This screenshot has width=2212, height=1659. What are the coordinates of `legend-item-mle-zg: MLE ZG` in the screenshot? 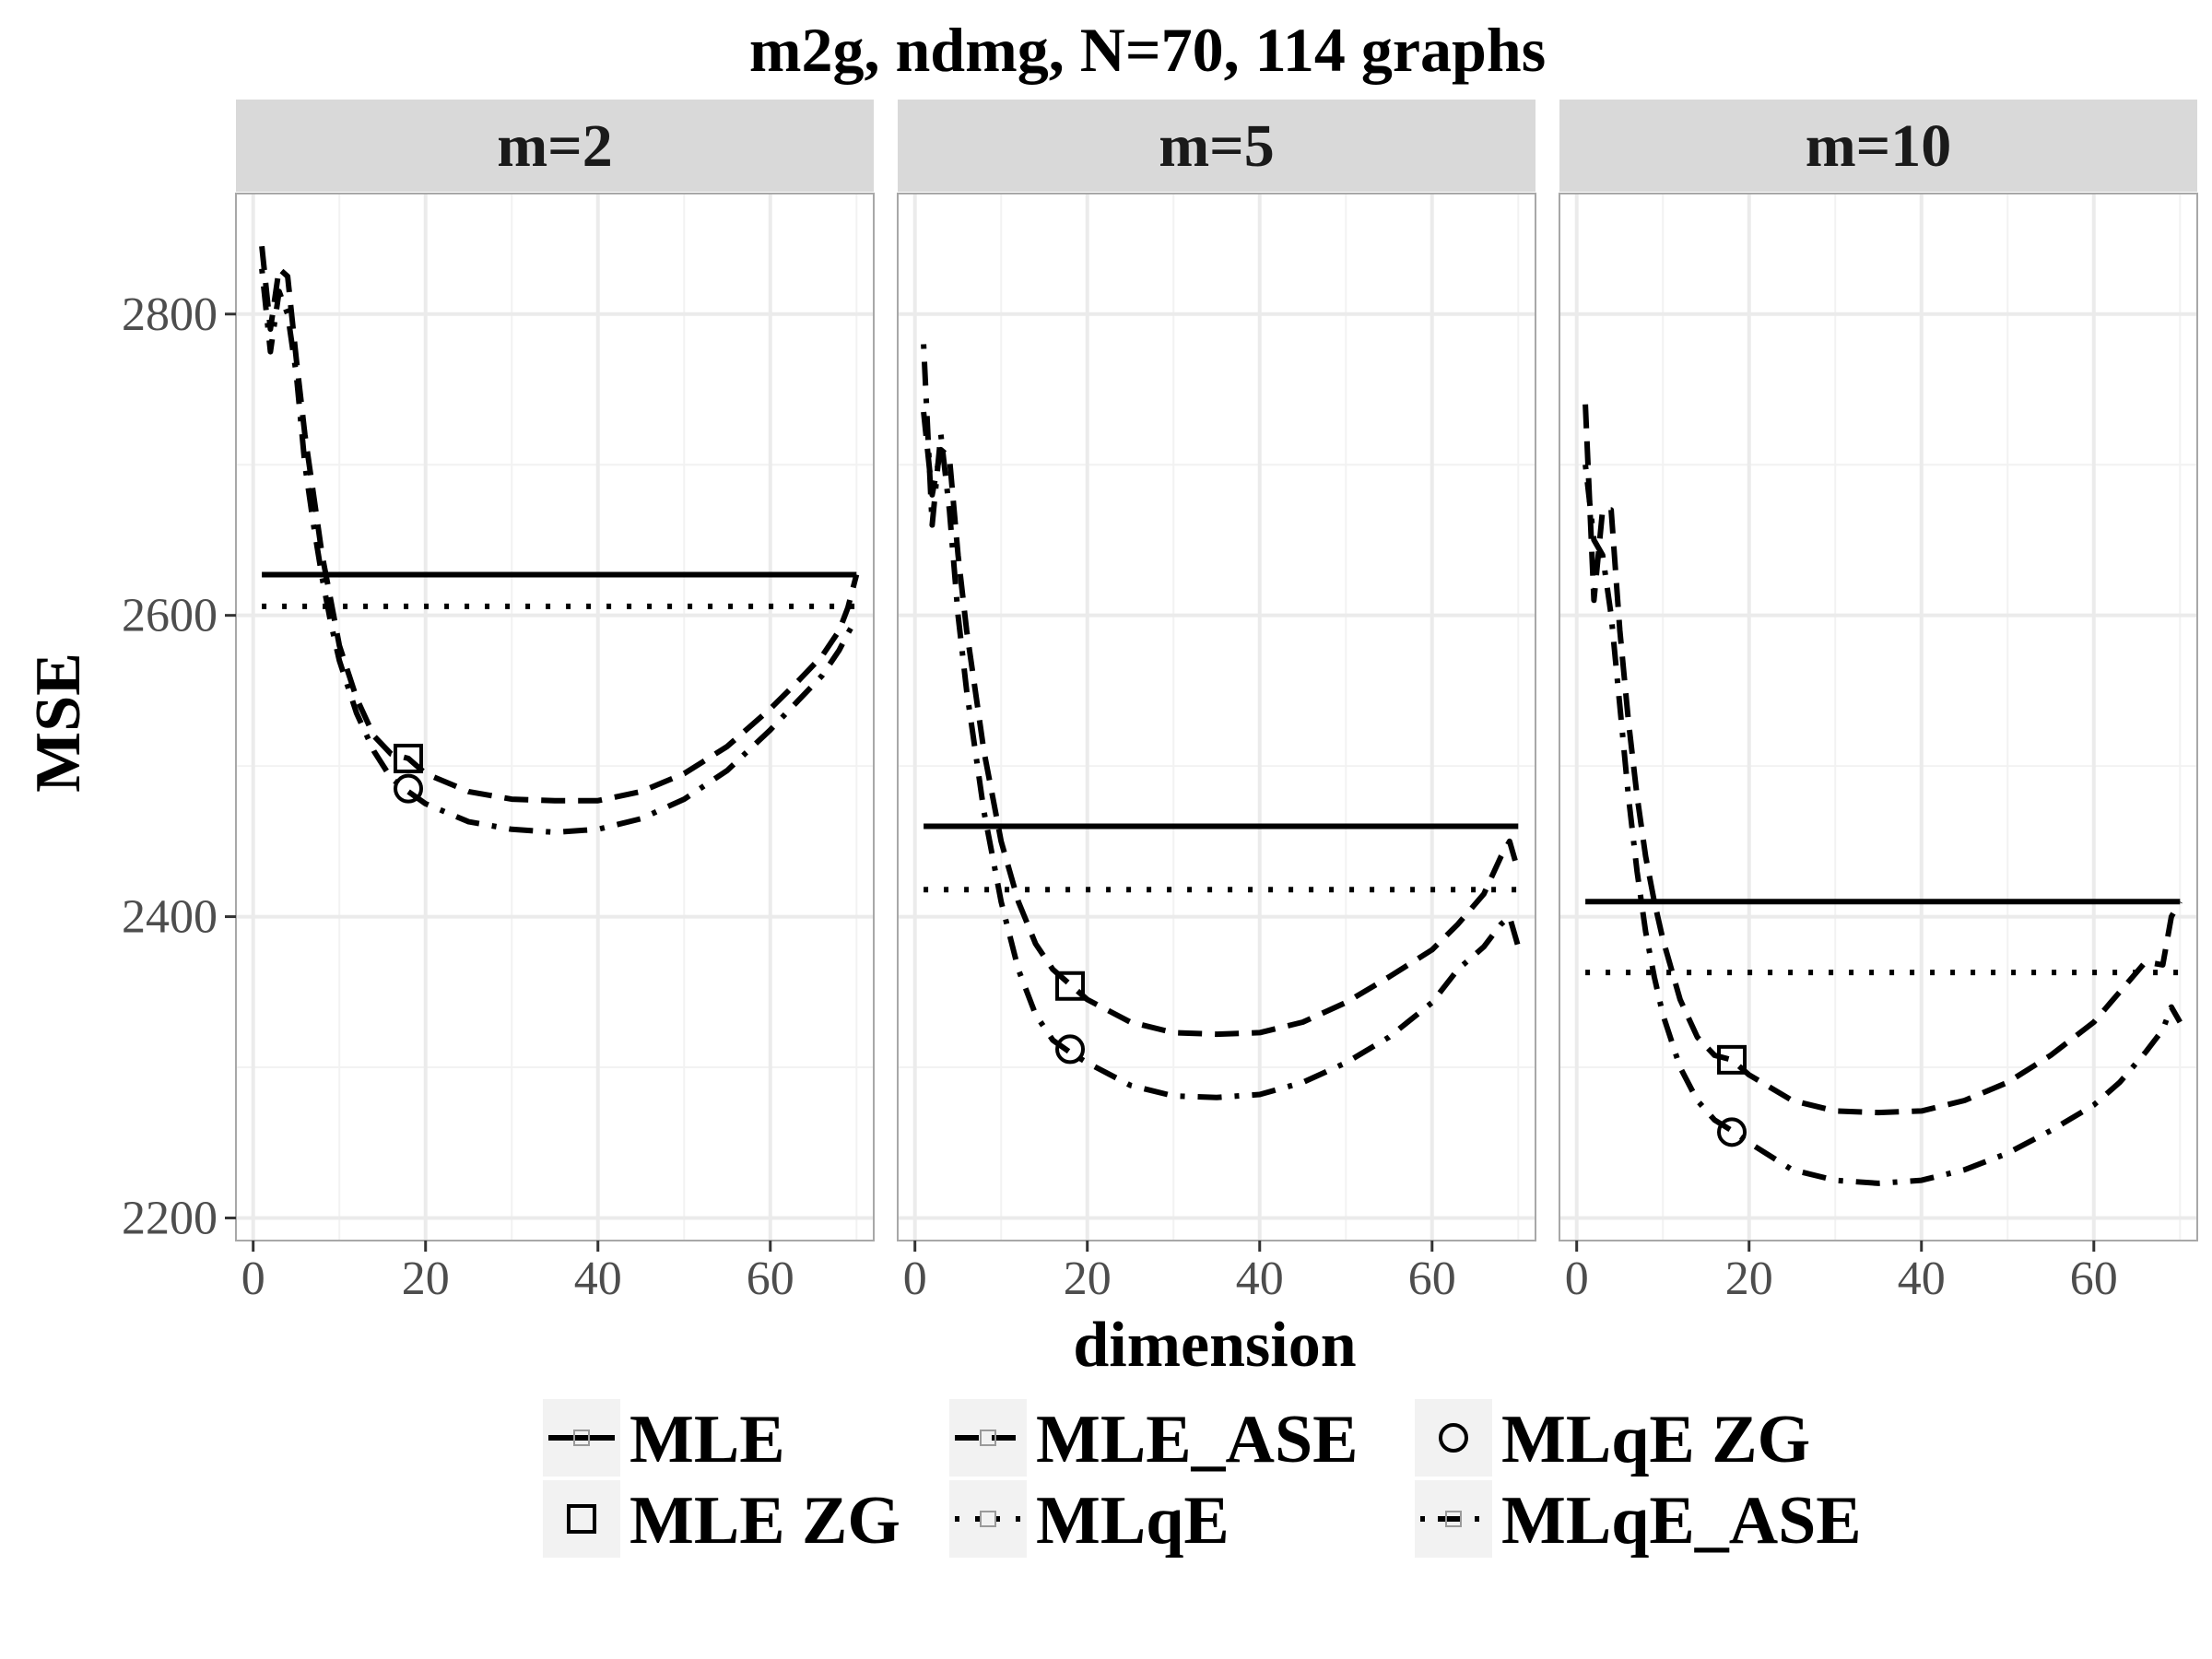 It's located at (721, 1519).